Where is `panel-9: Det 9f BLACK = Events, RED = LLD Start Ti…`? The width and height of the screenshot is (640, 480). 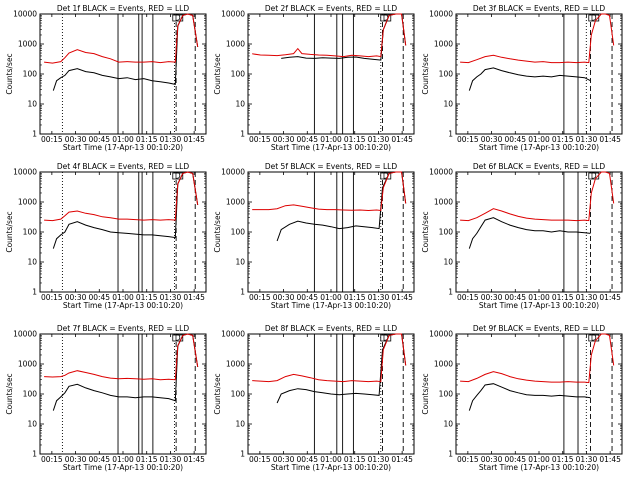
panel-9: Det 9f BLACK = Events, RED = LLD Start Ti… is located at coordinates (522, 398).